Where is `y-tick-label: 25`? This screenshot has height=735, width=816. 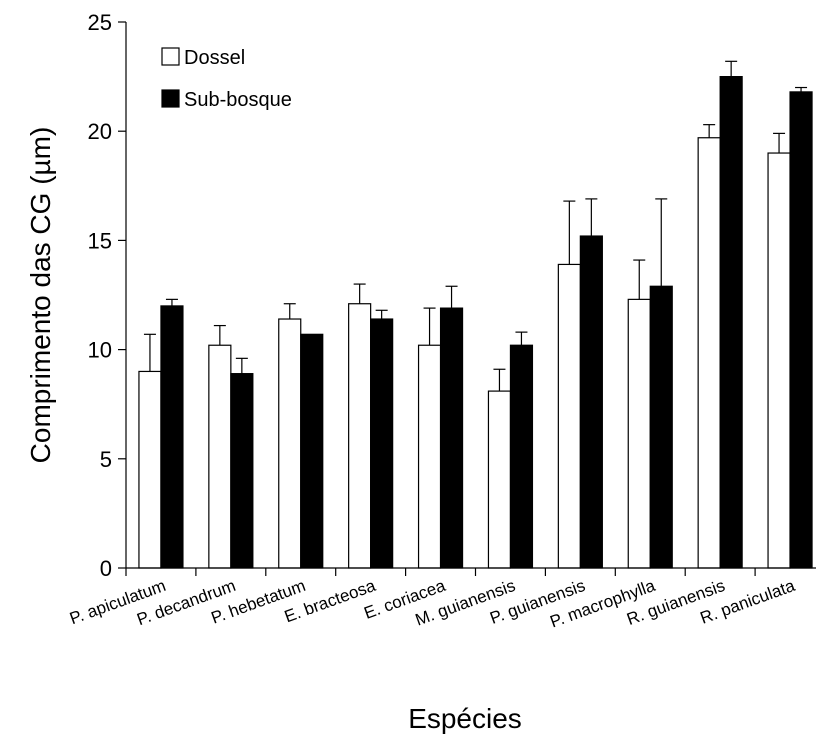 y-tick-label: 25 is located at coordinates (100, 22).